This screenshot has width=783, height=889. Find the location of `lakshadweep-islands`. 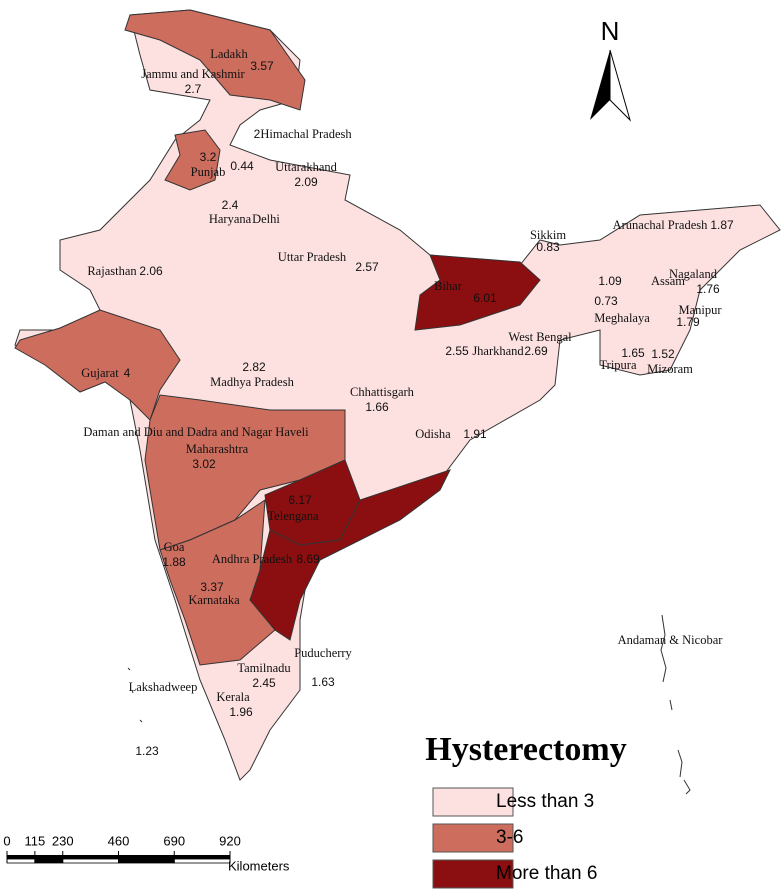

lakshadweep-islands is located at coordinates (135, 695).